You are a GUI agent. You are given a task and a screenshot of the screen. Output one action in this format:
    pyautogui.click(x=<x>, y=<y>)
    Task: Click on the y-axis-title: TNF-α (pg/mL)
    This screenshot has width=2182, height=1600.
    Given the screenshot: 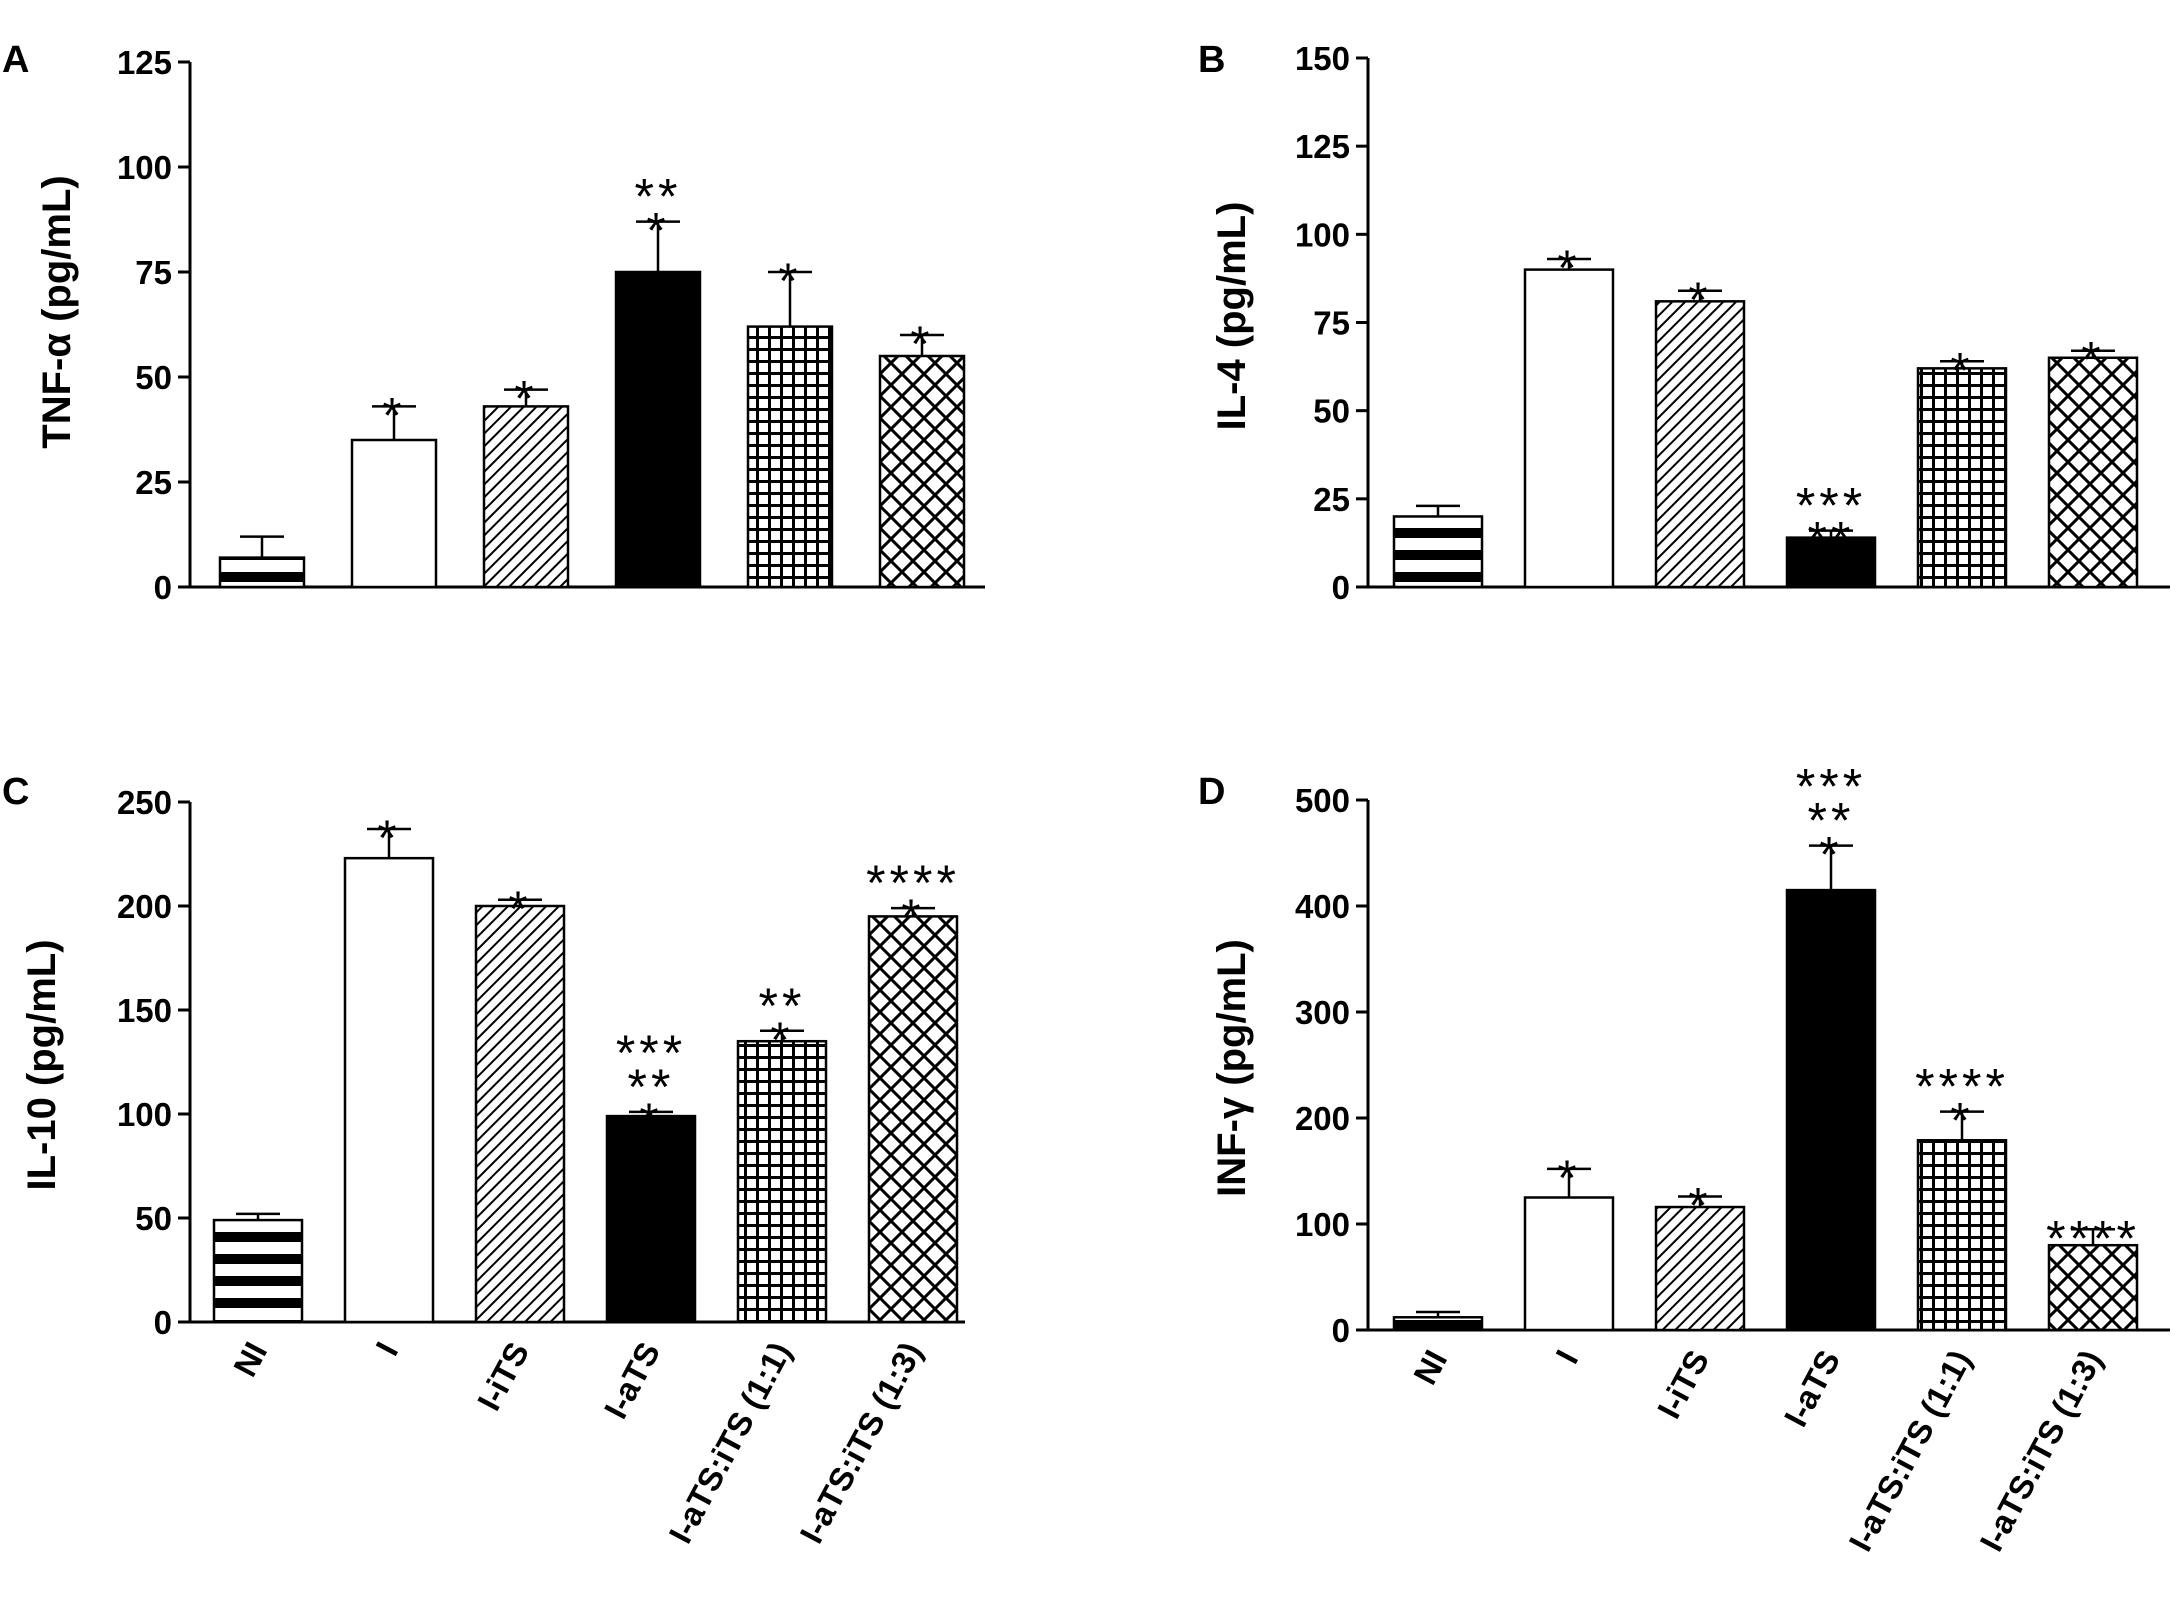 What is the action you would take?
    pyautogui.click(x=57, y=311)
    